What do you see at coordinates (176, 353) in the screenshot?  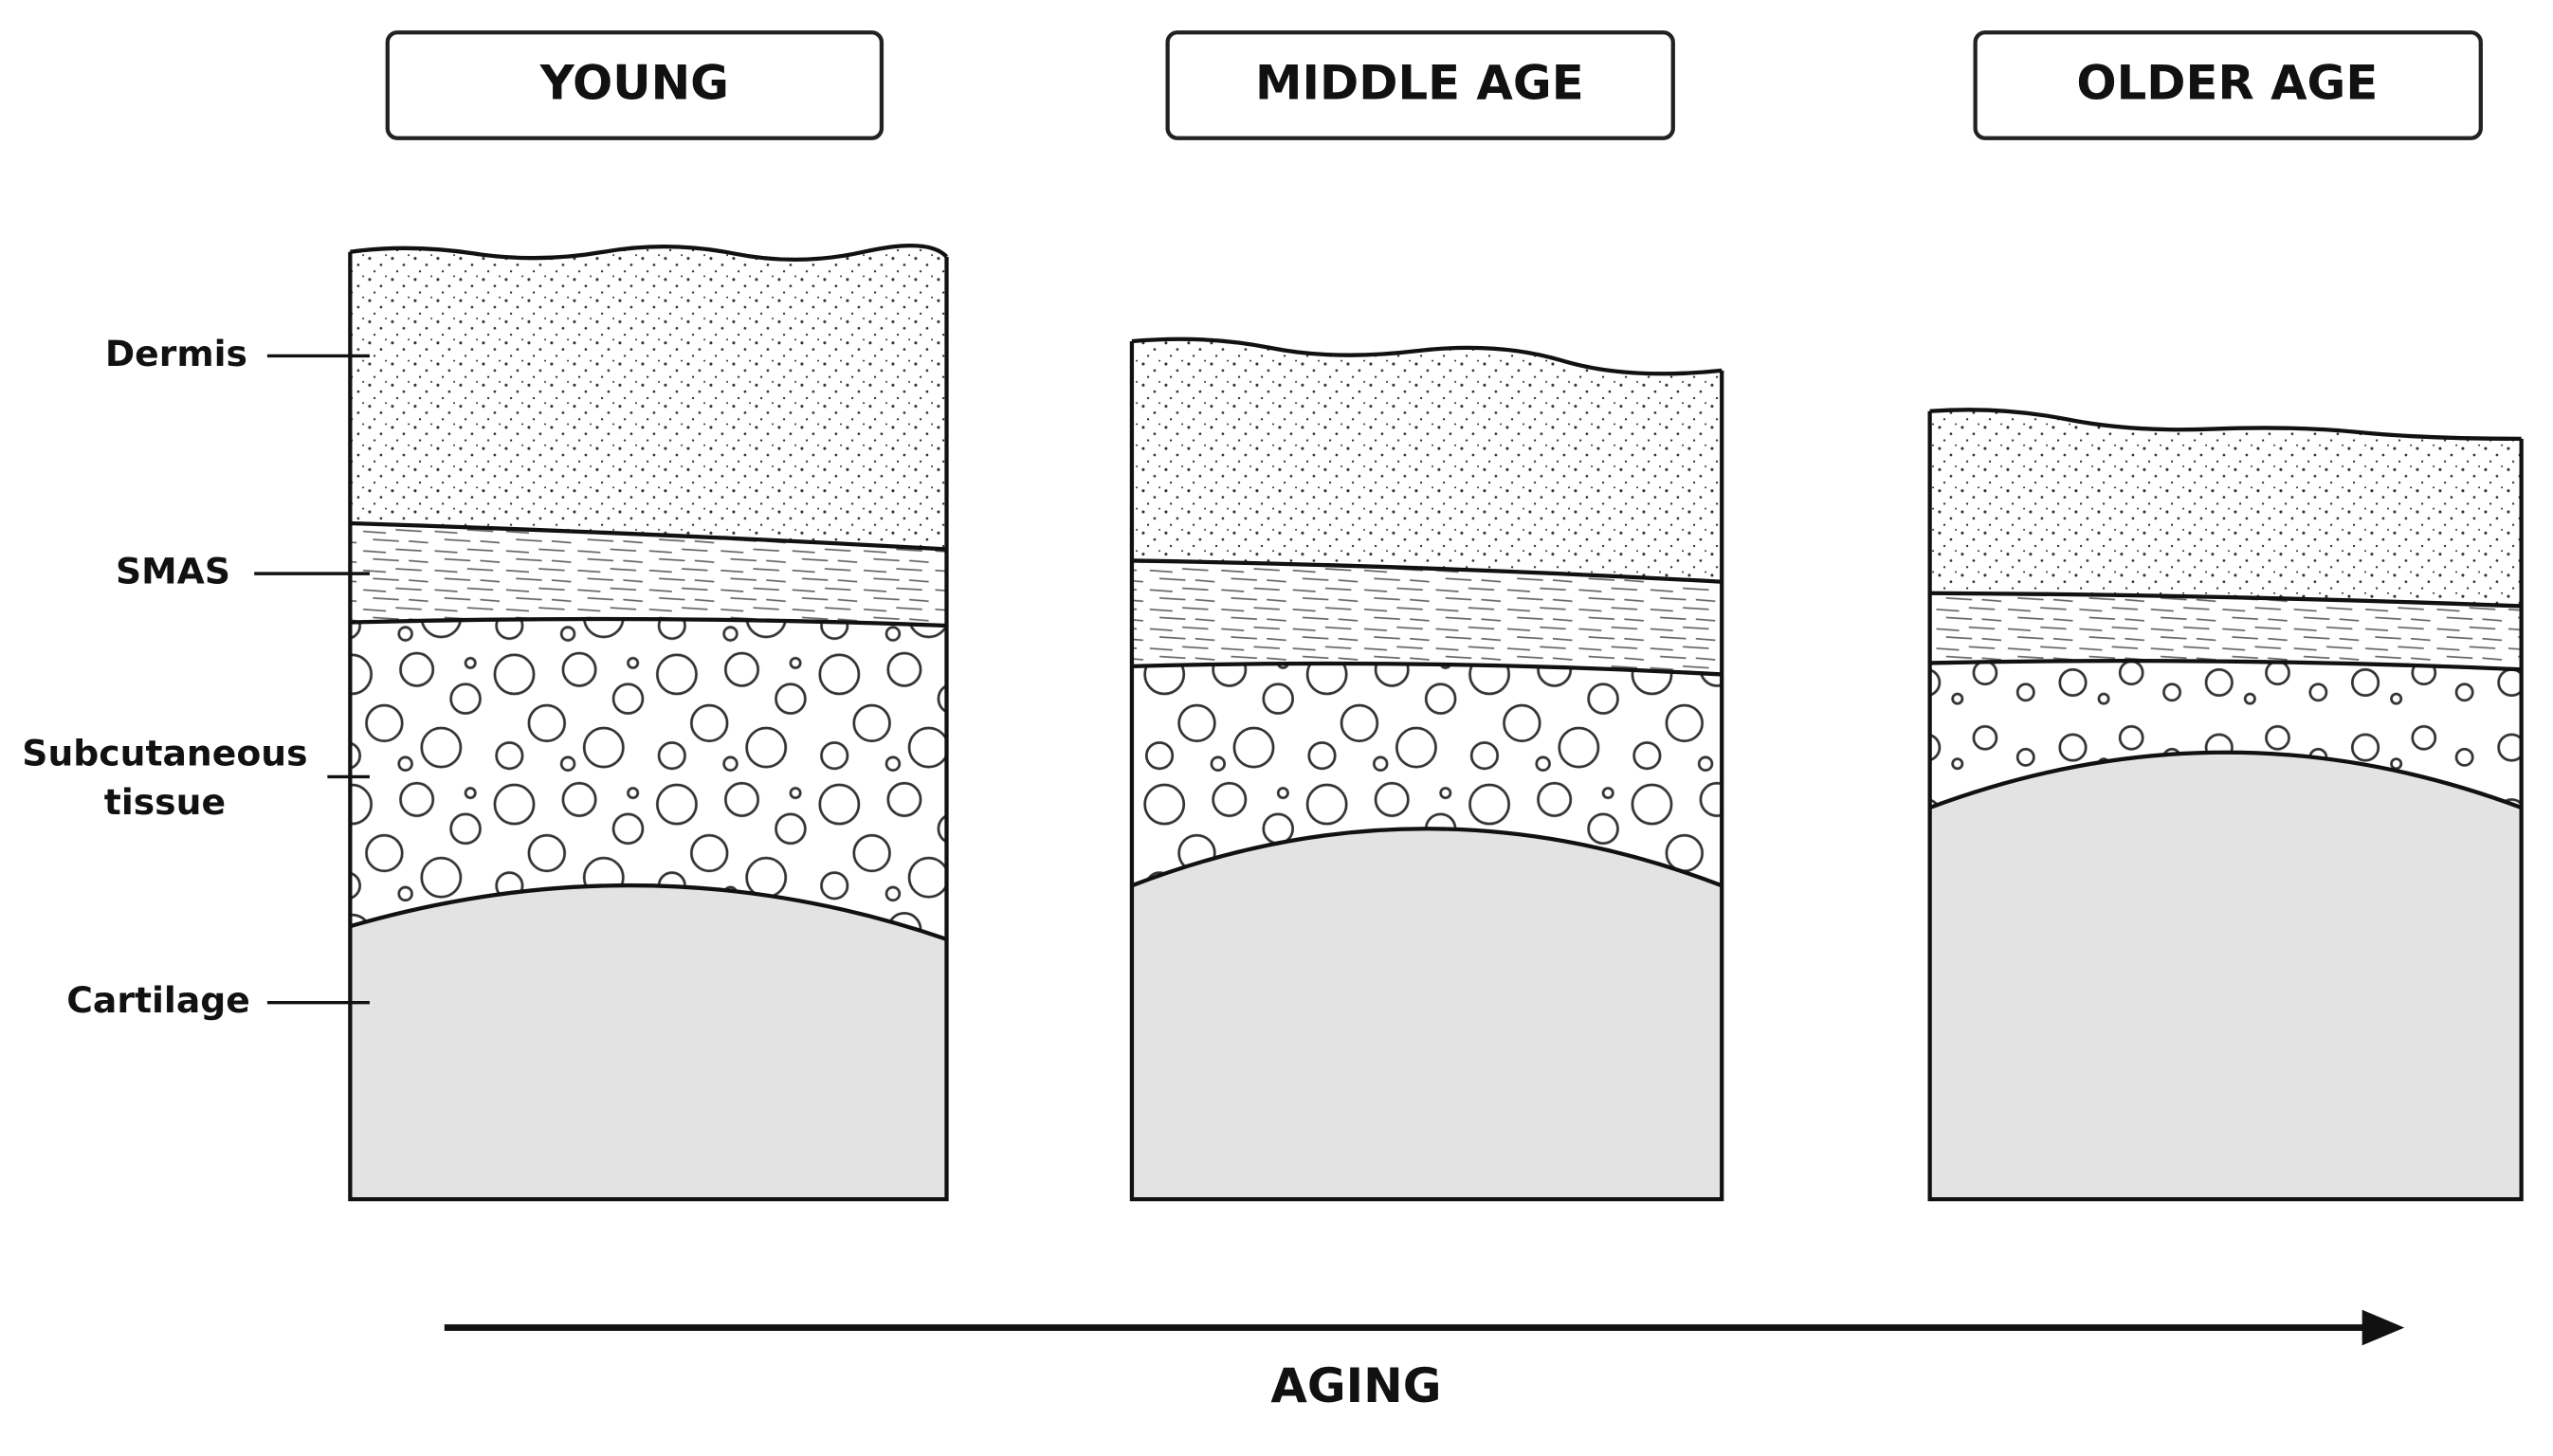 I see `layer-label: Dermis` at bounding box center [176, 353].